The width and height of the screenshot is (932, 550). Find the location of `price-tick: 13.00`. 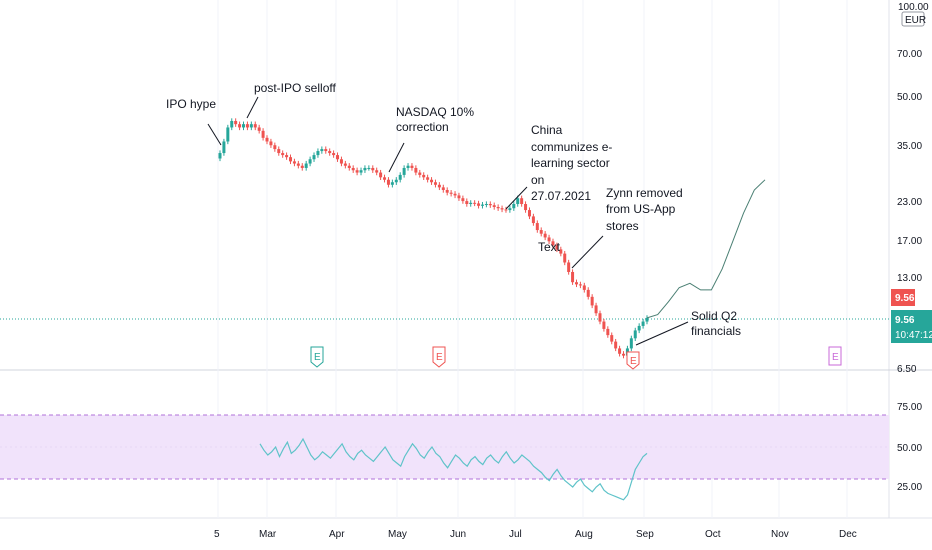

price-tick: 13.00 is located at coordinates (909, 278).